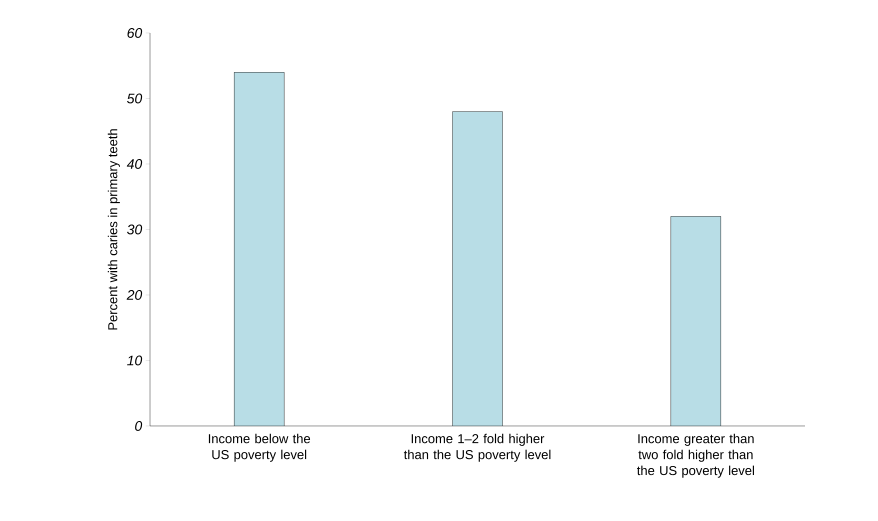 Image resolution: width=878 pixels, height=521 pixels. What do you see at coordinates (477, 448) in the screenshot?
I see `x-tick-label: Income 1–2 fold higher than the US poverty level` at bounding box center [477, 448].